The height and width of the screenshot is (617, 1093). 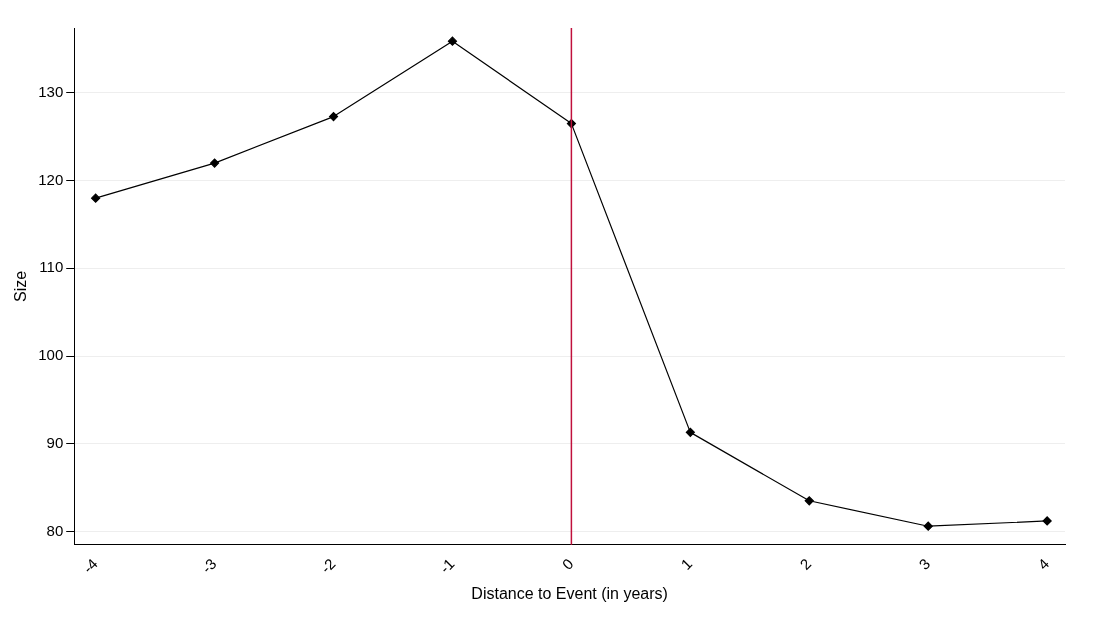 What do you see at coordinates (55, 442) in the screenshot?
I see `y-tick-label: 90` at bounding box center [55, 442].